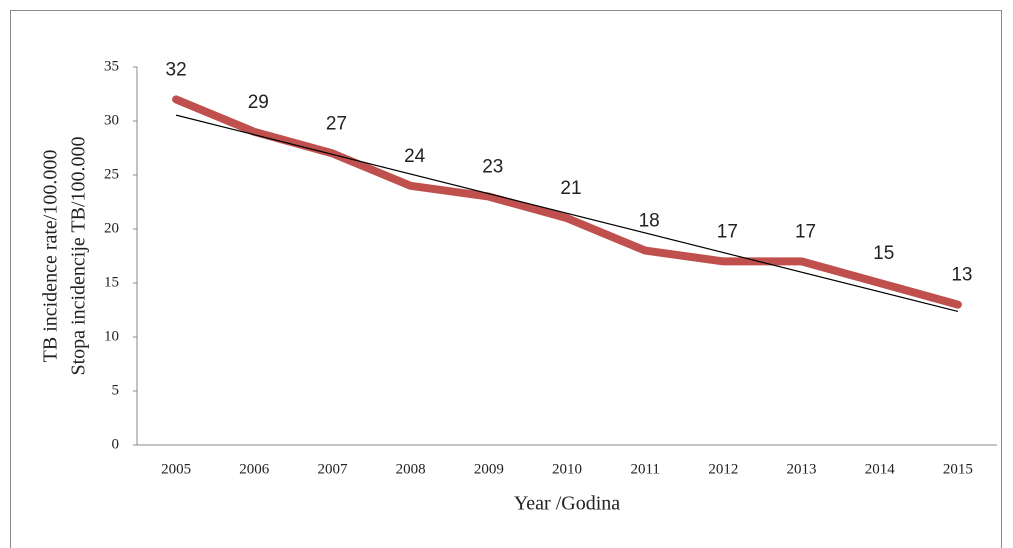 Image resolution: width=1013 pixels, height=548 pixels. What do you see at coordinates (492, 167) in the screenshot?
I see `data-label: 23` at bounding box center [492, 167].